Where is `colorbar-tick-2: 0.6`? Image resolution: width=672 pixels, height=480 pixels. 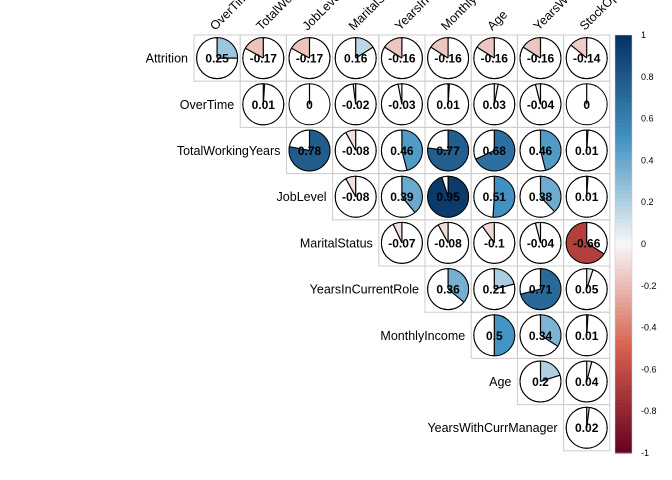 colorbar-tick-2: 0.6 is located at coordinates (647, 119).